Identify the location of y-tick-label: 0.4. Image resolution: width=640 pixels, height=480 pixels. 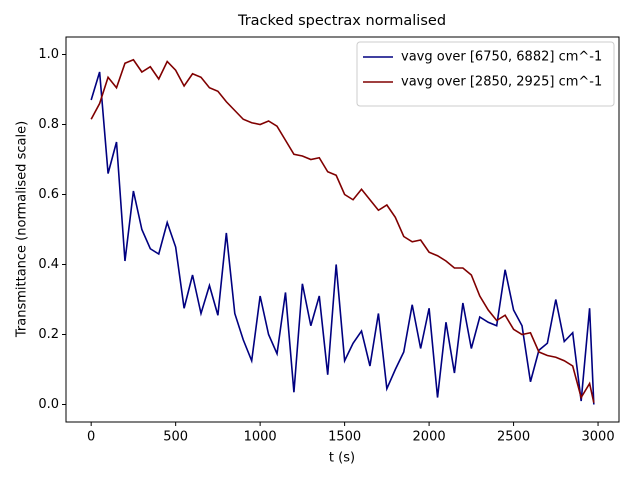
(48, 264).